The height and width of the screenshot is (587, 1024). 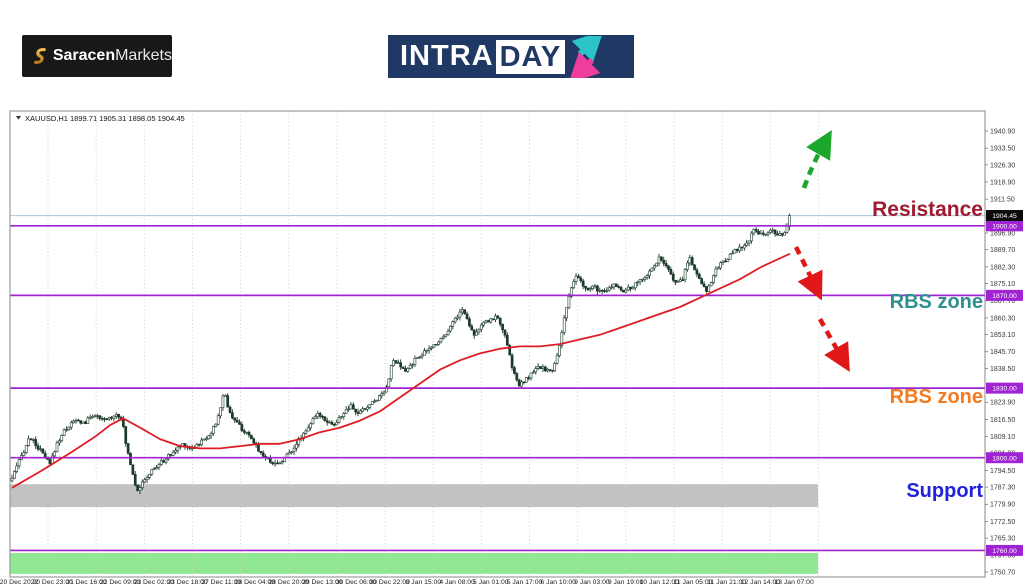 I want to click on x-axis-tick-label: 28 Dec 20:00, so click(x=288, y=582).